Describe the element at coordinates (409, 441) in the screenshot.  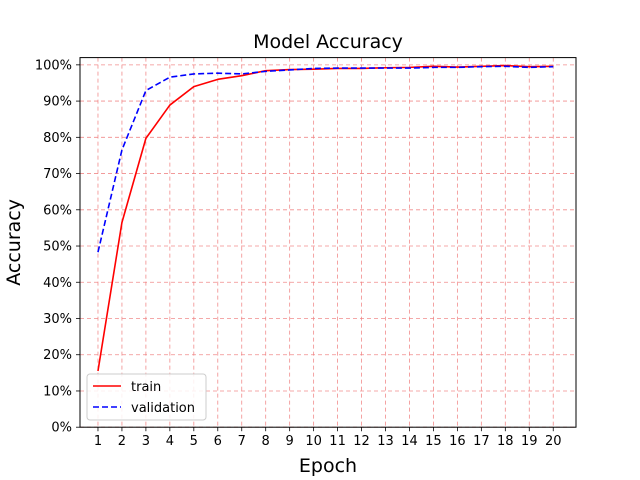
I see `x-tick-label: 14` at that location.